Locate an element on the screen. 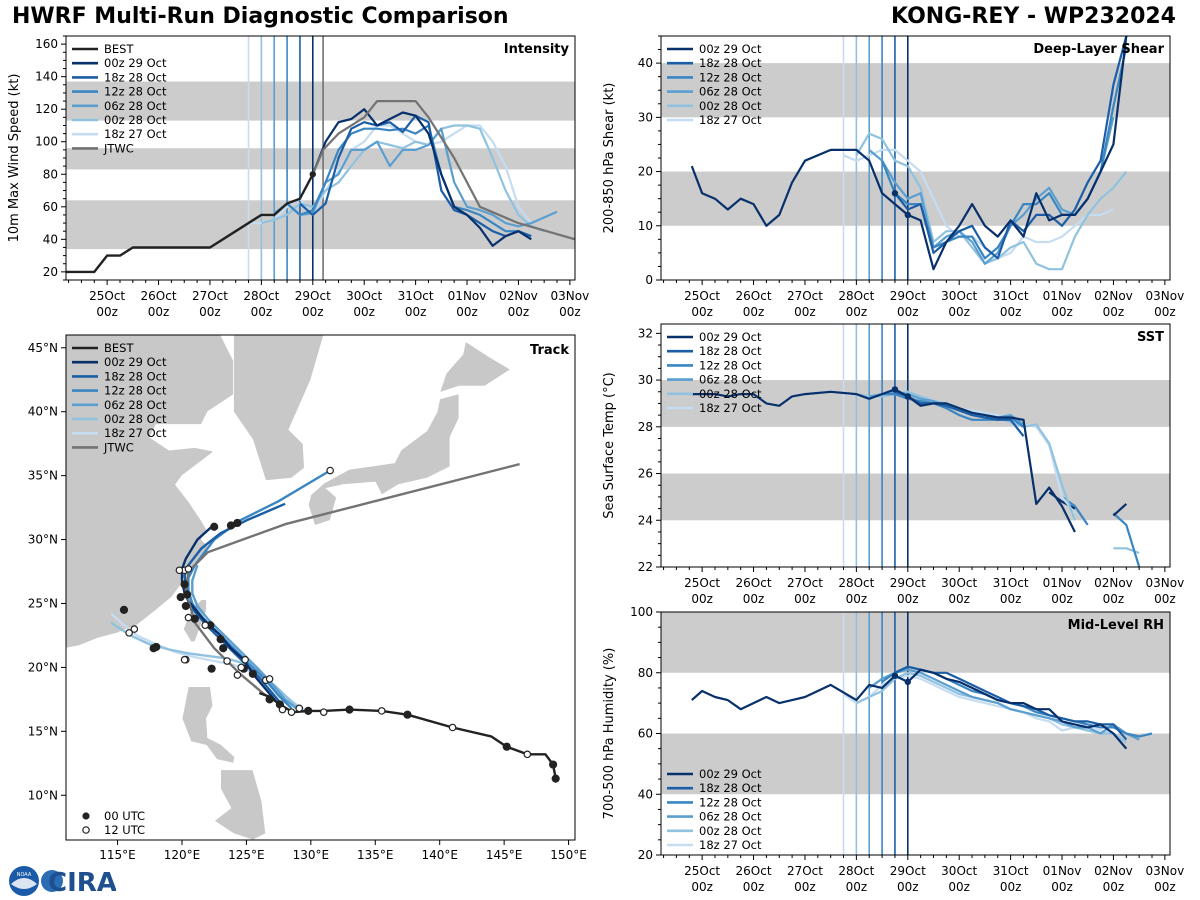 The image size is (1200, 900). intensity-x-tick-label: 29Oct is located at coordinates (313, 296).